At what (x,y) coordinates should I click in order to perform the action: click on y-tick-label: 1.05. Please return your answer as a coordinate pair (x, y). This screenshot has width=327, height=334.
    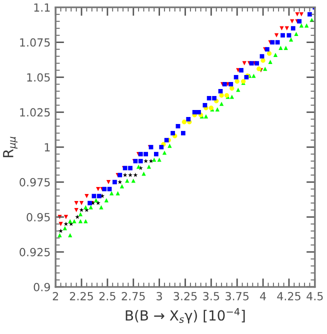
    Looking at the image, I should click on (38, 77).